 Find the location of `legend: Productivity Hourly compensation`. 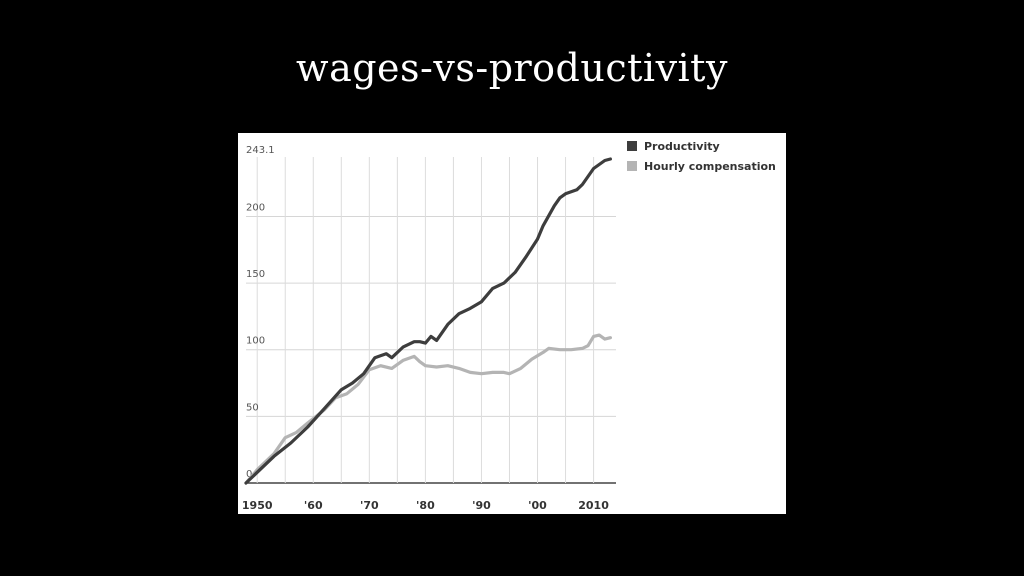

legend: Productivity Hourly compensation is located at coordinates (701, 156).